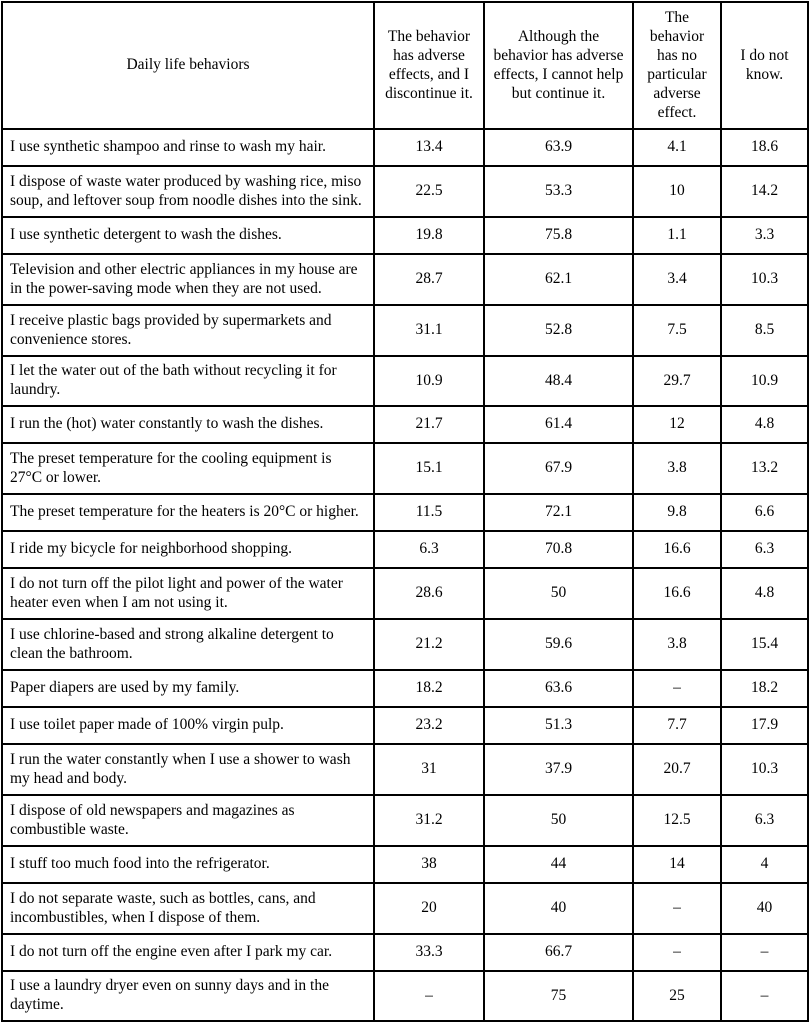 This screenshot has height=1022, width=809. Describe the element at coordinates (558, 331) in the screenshot. I see `value-cell: 52.8` at that location.